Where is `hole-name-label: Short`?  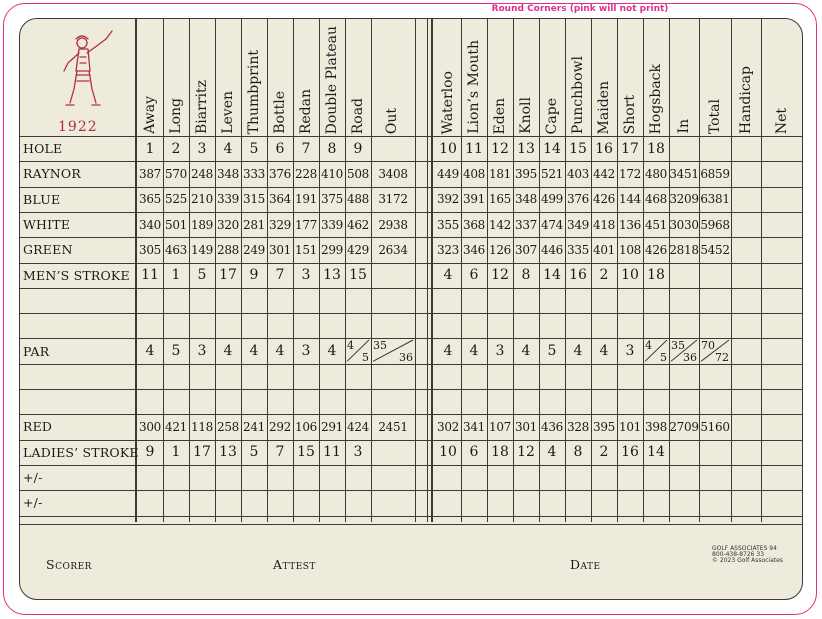 hole-name-label: Short is located at coordinates (630, 114).